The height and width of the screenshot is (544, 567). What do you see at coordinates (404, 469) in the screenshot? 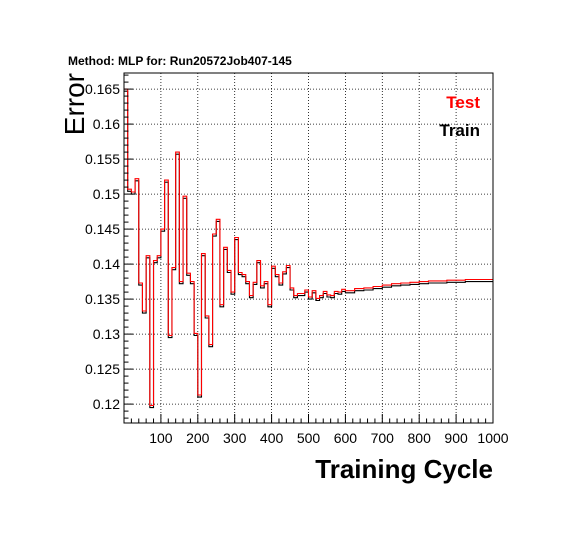
I see `x-axis-title: Training Cycle` at bounding box center [404, 469].